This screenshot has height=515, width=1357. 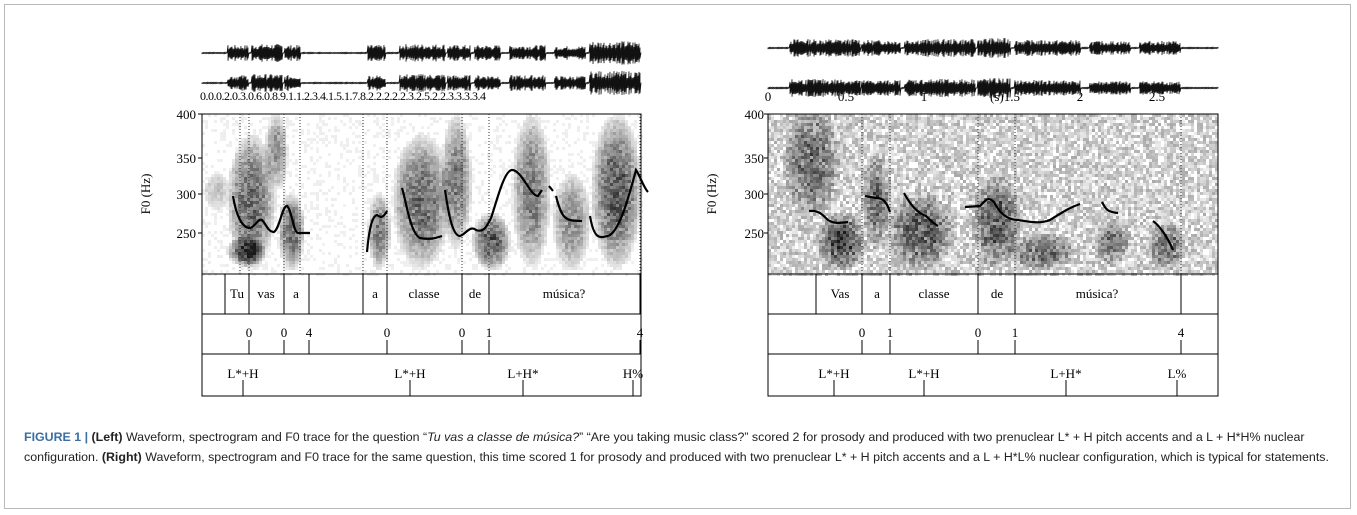 What do you see at coordinates (187, 158) in the screenshot?
I see `left-ytick-350: 350` at bounding box center [187, 158].